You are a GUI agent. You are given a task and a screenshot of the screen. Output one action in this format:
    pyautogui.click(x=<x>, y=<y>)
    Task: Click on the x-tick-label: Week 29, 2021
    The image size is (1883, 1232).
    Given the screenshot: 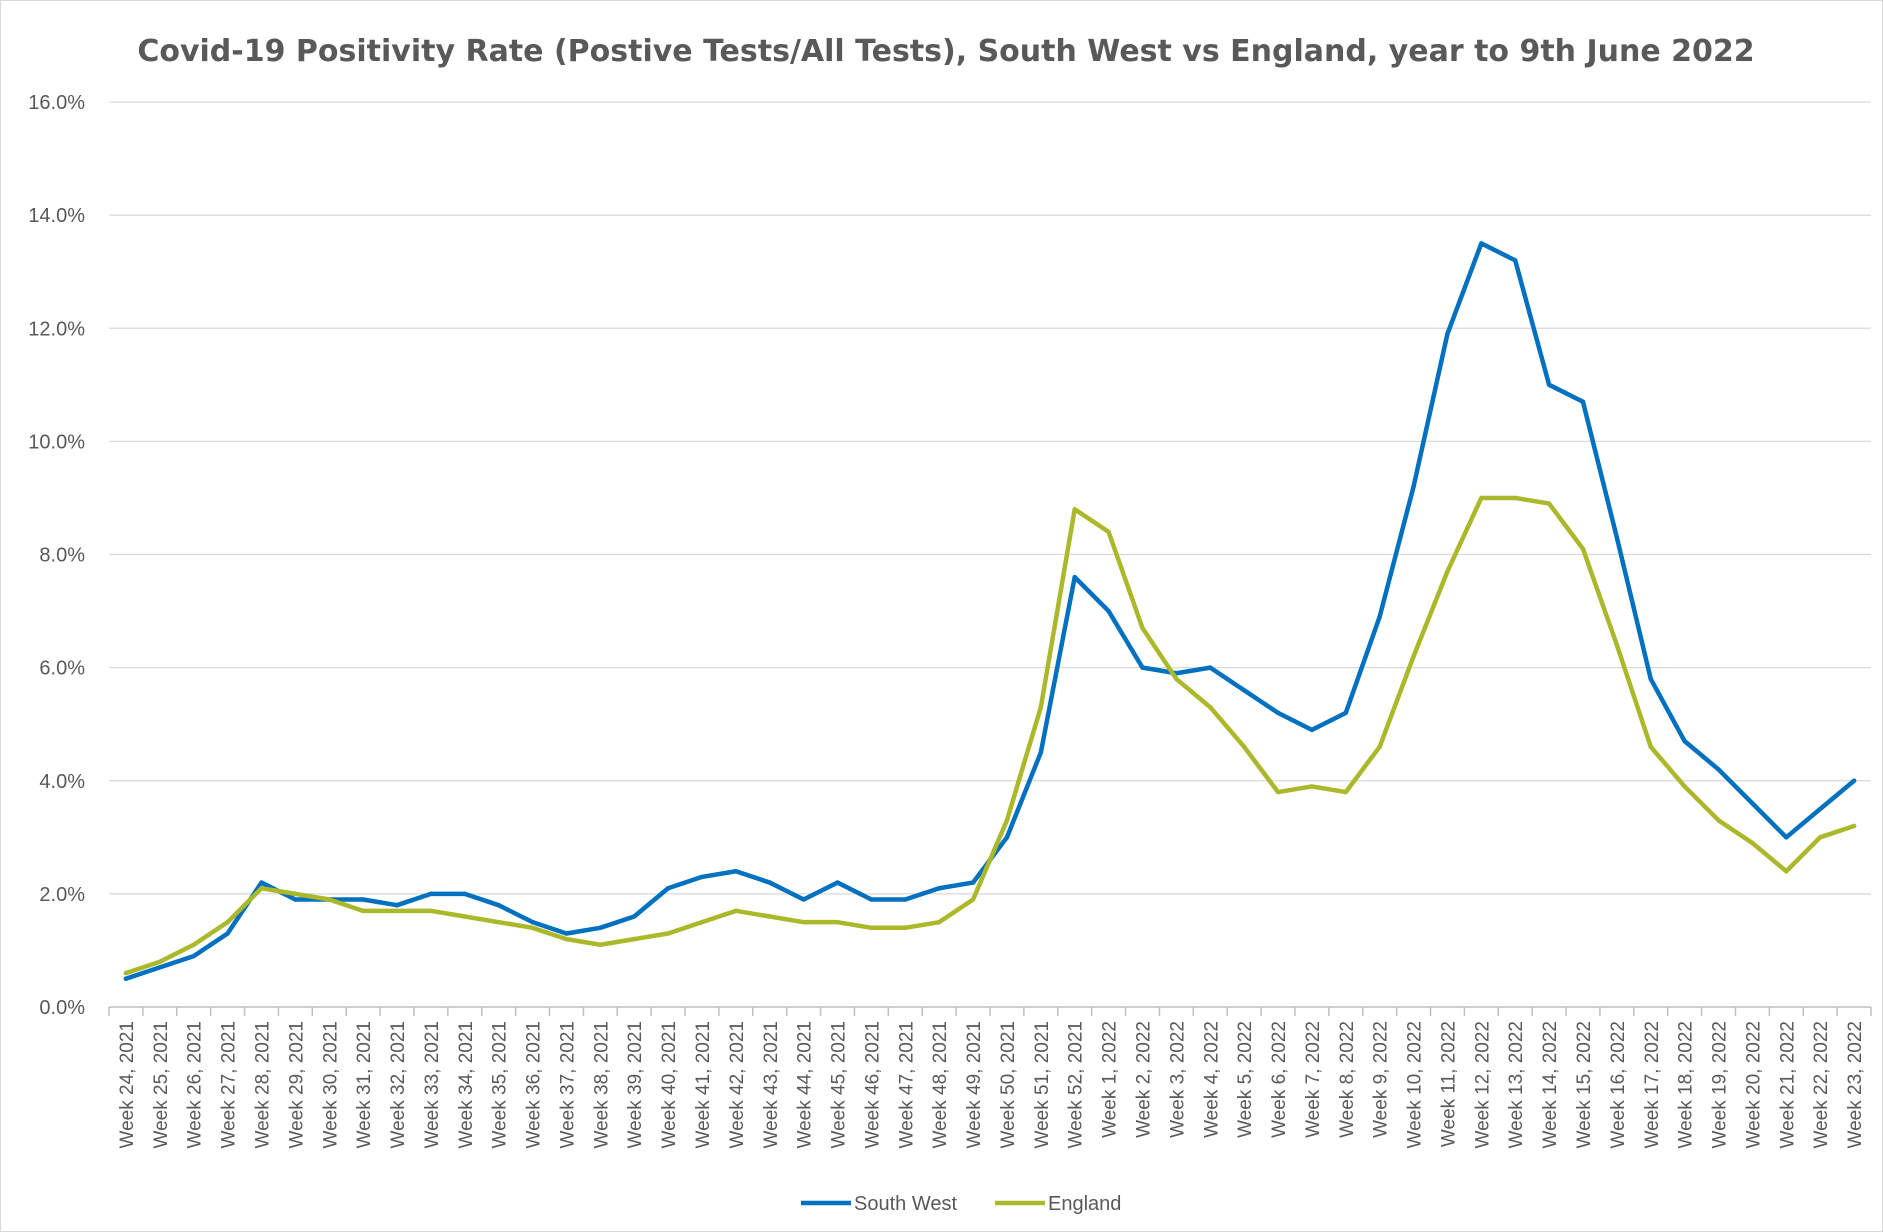 What is the action you would take?
    pyautogui.click(x=296, y=1084)
    